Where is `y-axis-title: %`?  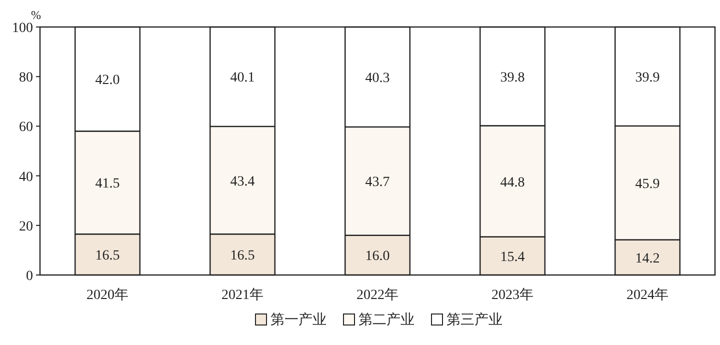 y-axis-title: % is located at coordinates (36, 15).